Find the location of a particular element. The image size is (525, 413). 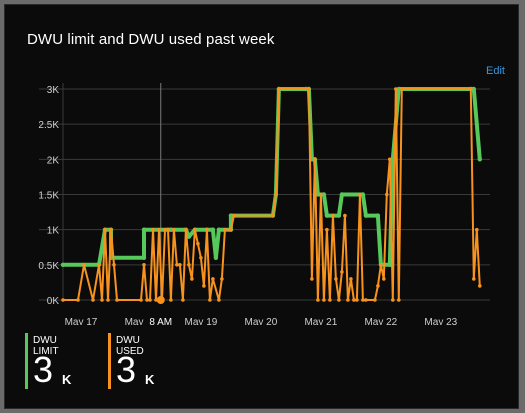

hover-label-backing is located at coordinates (160, 319).